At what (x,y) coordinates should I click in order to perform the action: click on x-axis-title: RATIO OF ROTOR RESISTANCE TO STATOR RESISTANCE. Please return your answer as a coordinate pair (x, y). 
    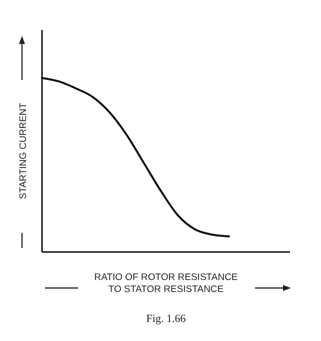
    Looking at the image, I should click on (166, 283).